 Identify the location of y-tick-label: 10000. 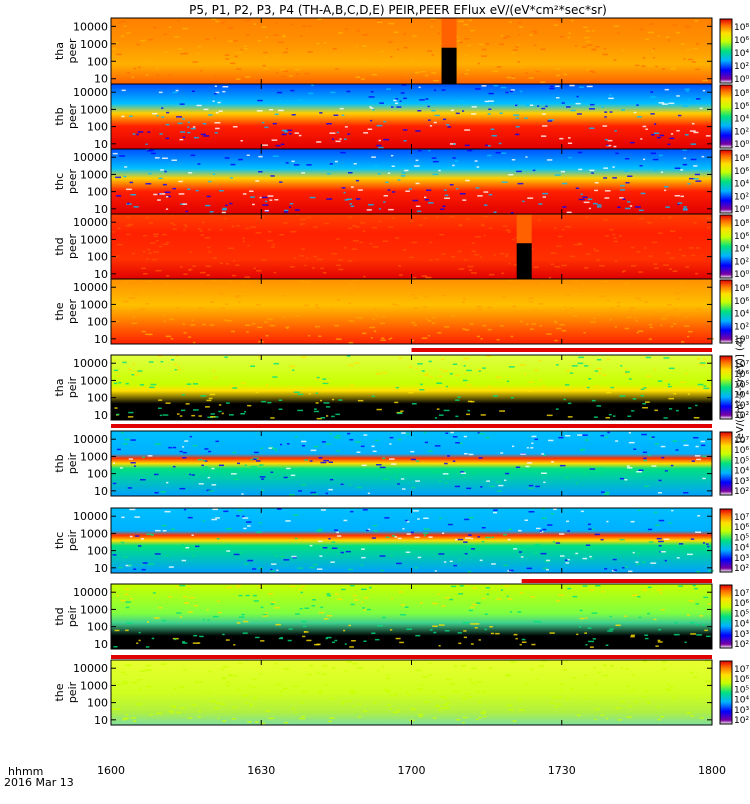
(90, 26).